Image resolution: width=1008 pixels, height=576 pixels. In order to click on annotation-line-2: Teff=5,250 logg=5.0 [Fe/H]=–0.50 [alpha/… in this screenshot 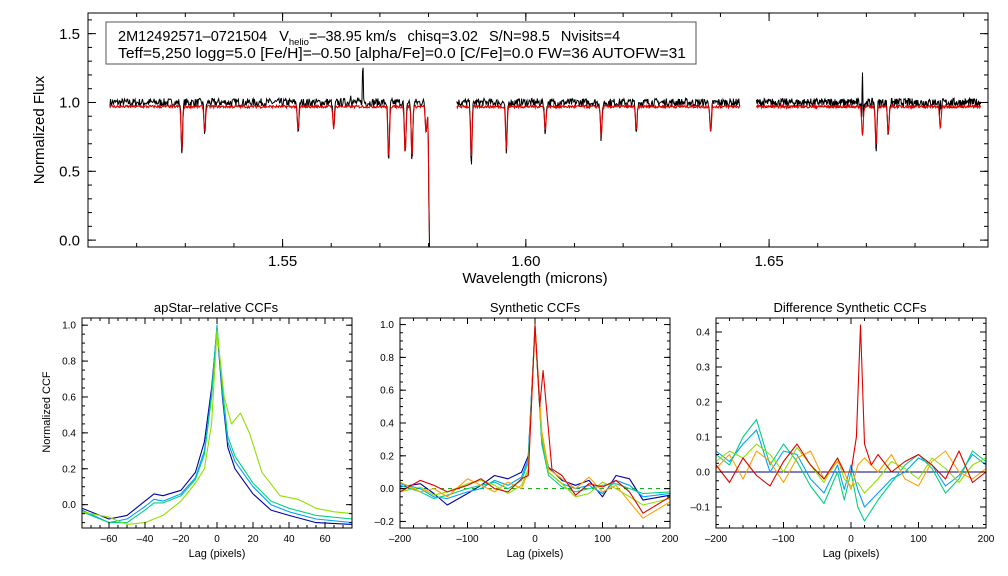, I will do `click(402, 54)`.